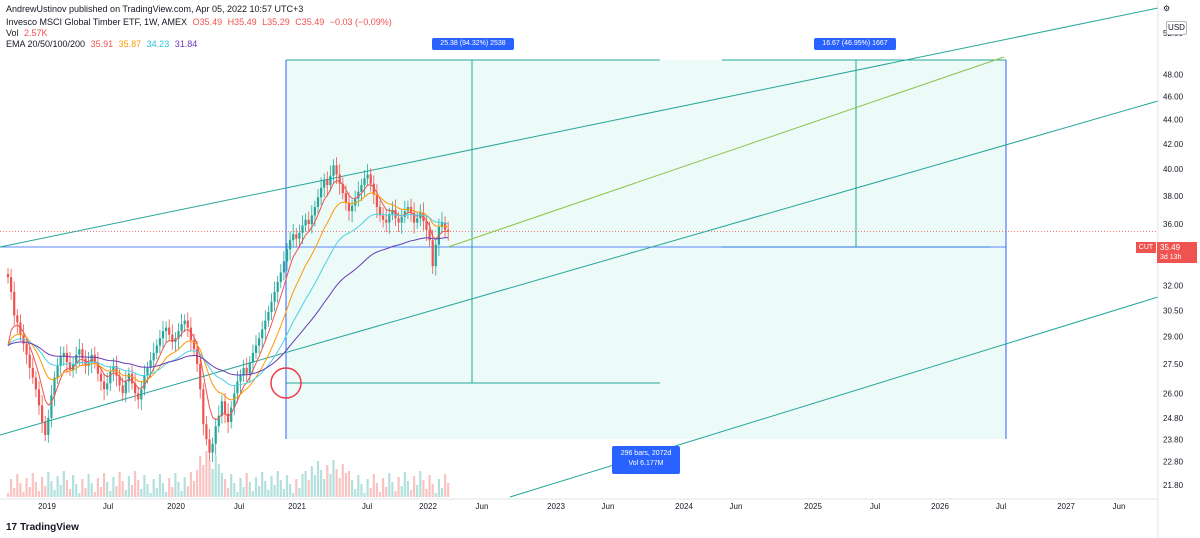 The height and width of the screenshot is (538, 1200). Describe the element at coordinates (310, 22) in the screenshot. I see `ohlc-close: C35.49` at that location.